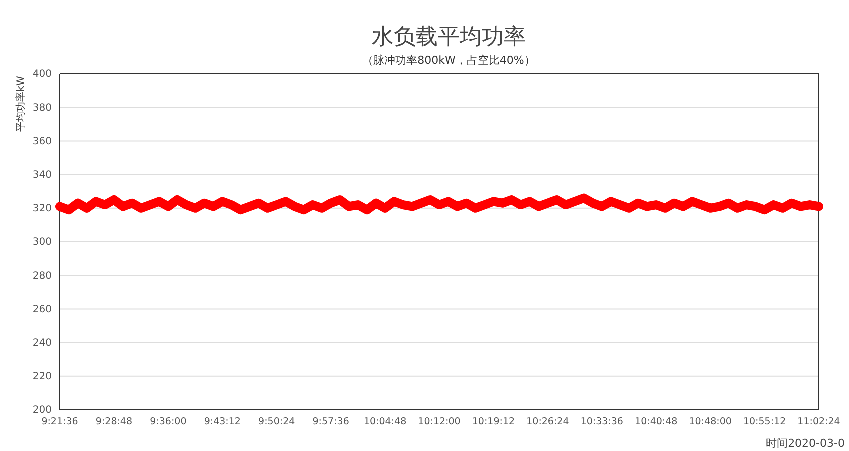  I want to click on y-tick-label: 240, so click(42, 343).